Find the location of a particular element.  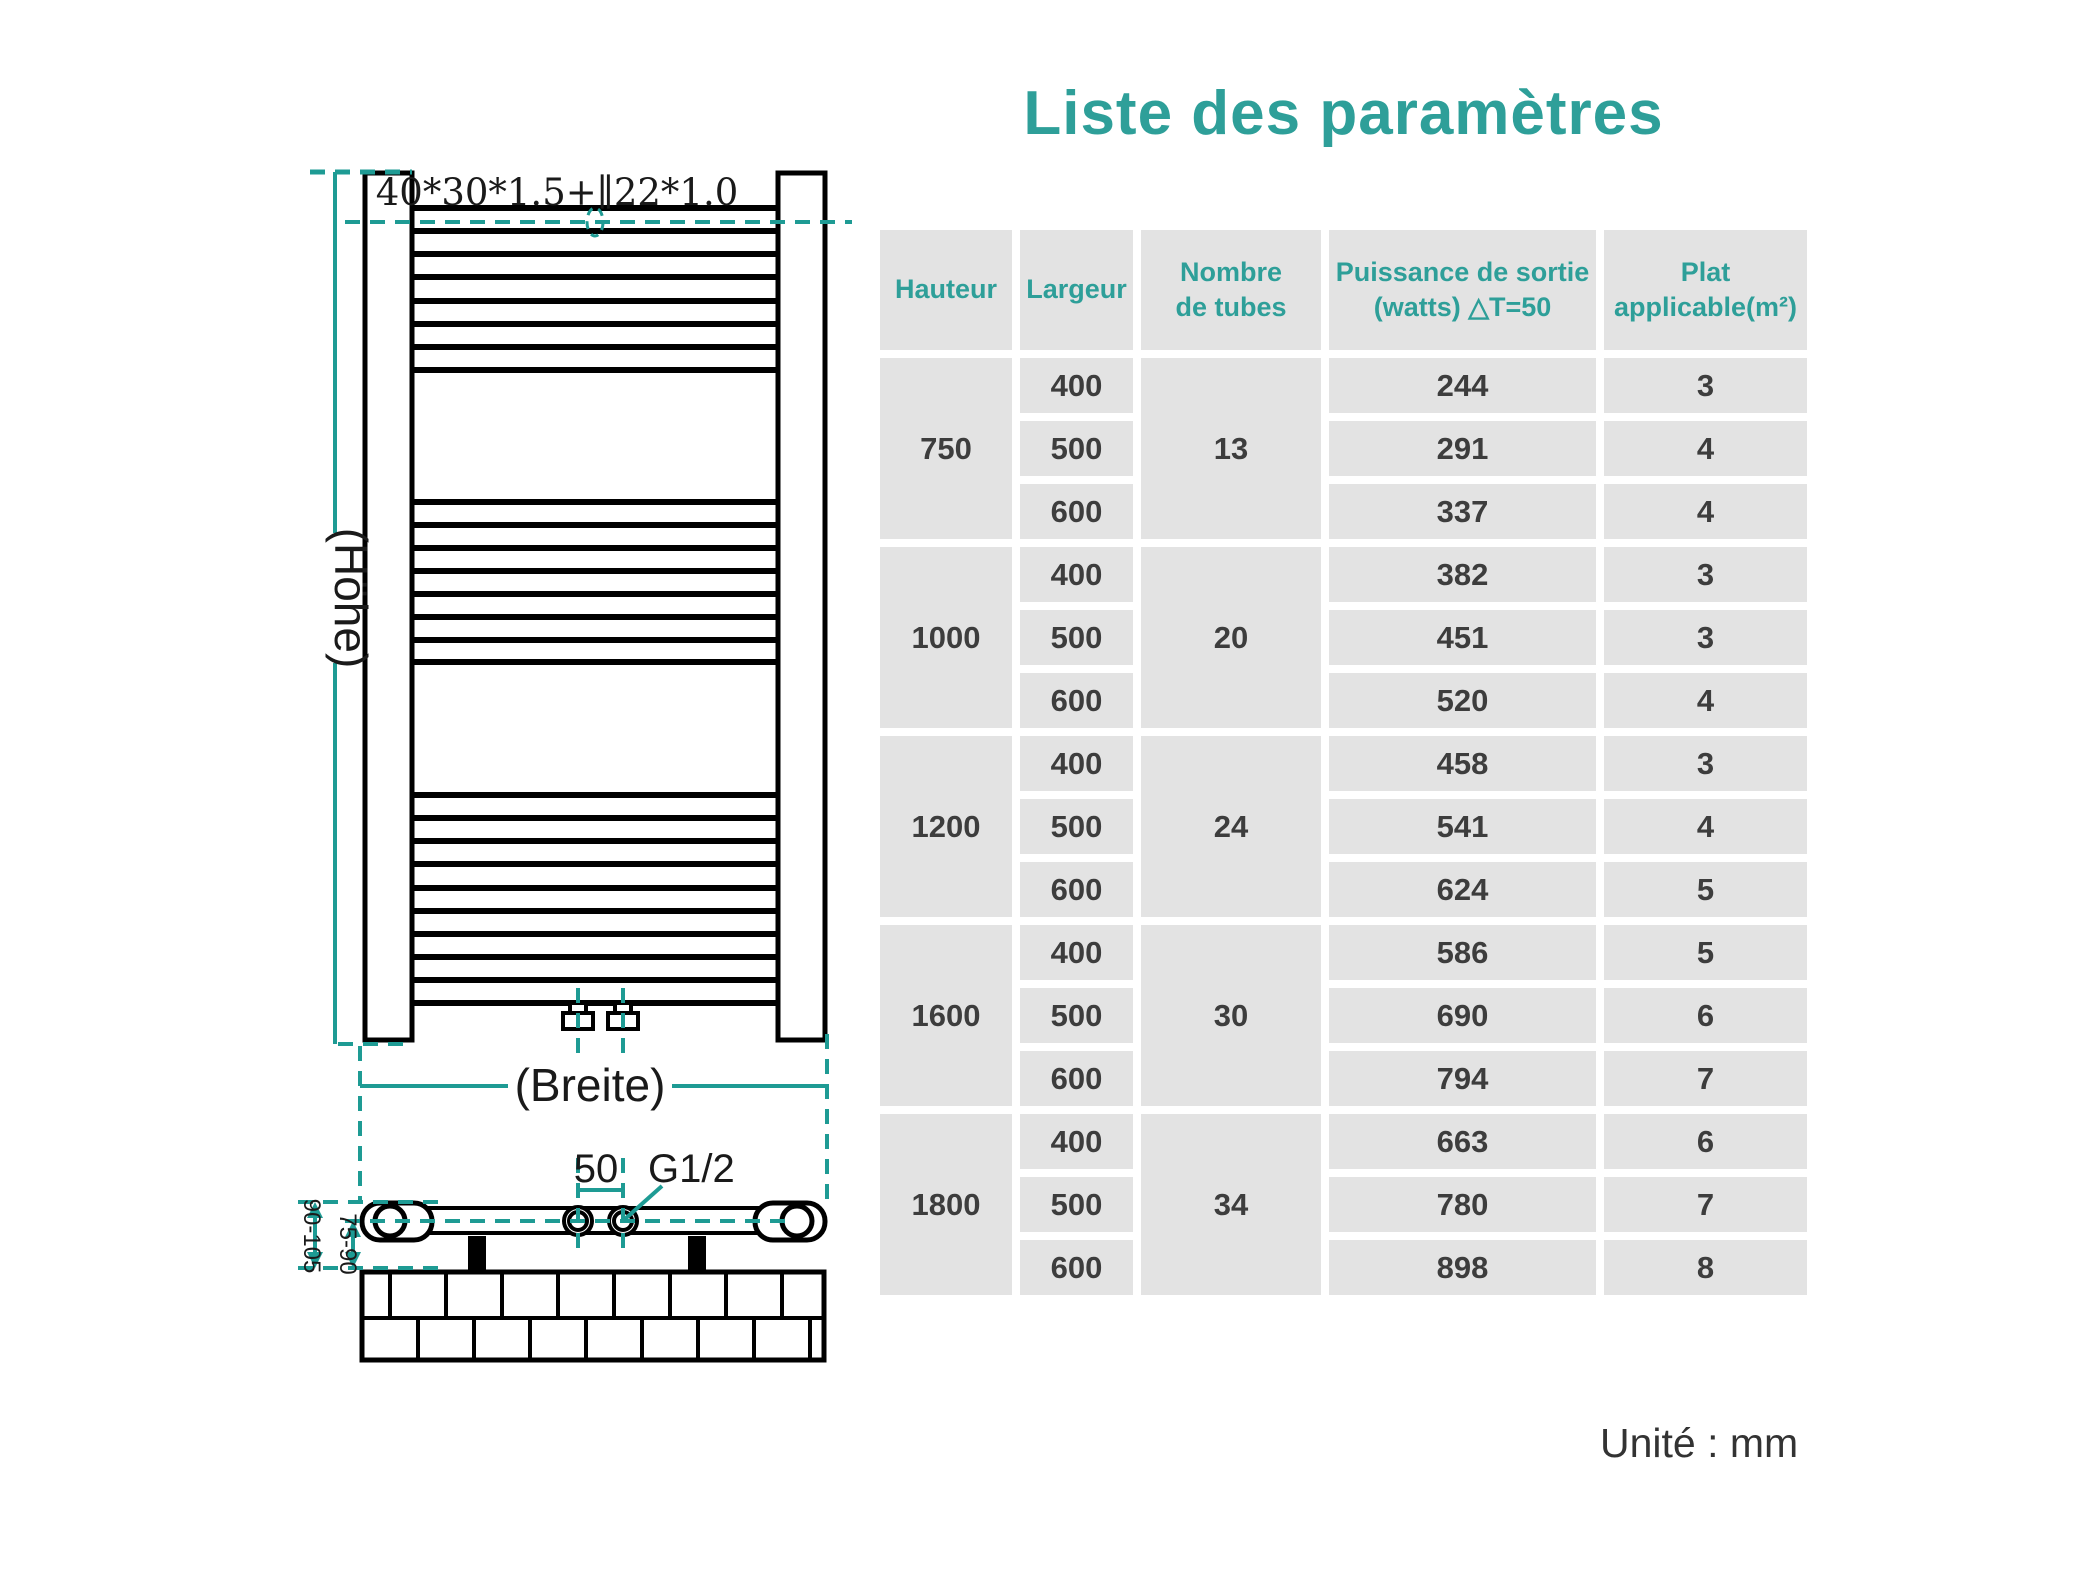

brick-wall is located at coordinates (593, 1316).